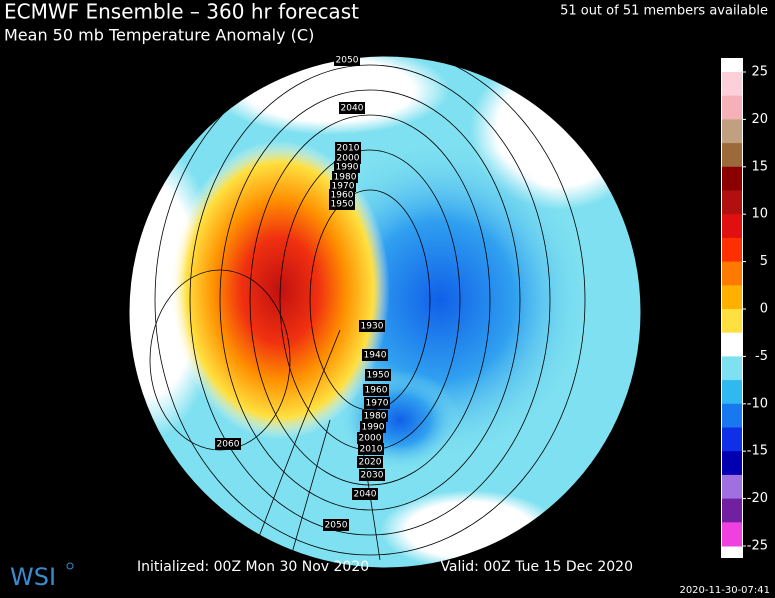 This screenshot has width=775, height=598. I want to click on title: ECMWF Ensemble – 360 hr forecast, so click(181, 12).